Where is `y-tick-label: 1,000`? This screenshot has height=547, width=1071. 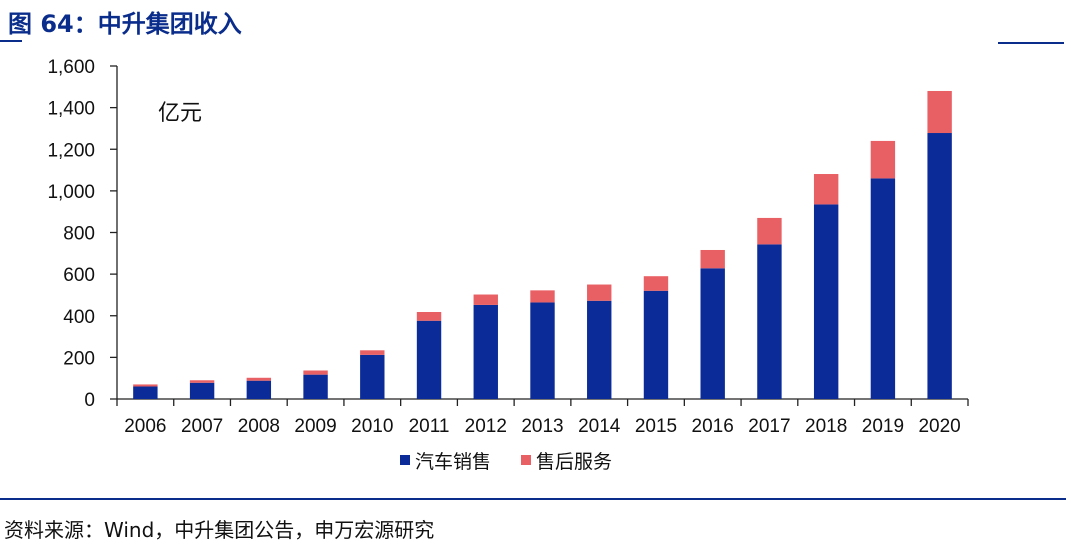
y-tick-label: 1,000 is located at coordinates (71, 192).